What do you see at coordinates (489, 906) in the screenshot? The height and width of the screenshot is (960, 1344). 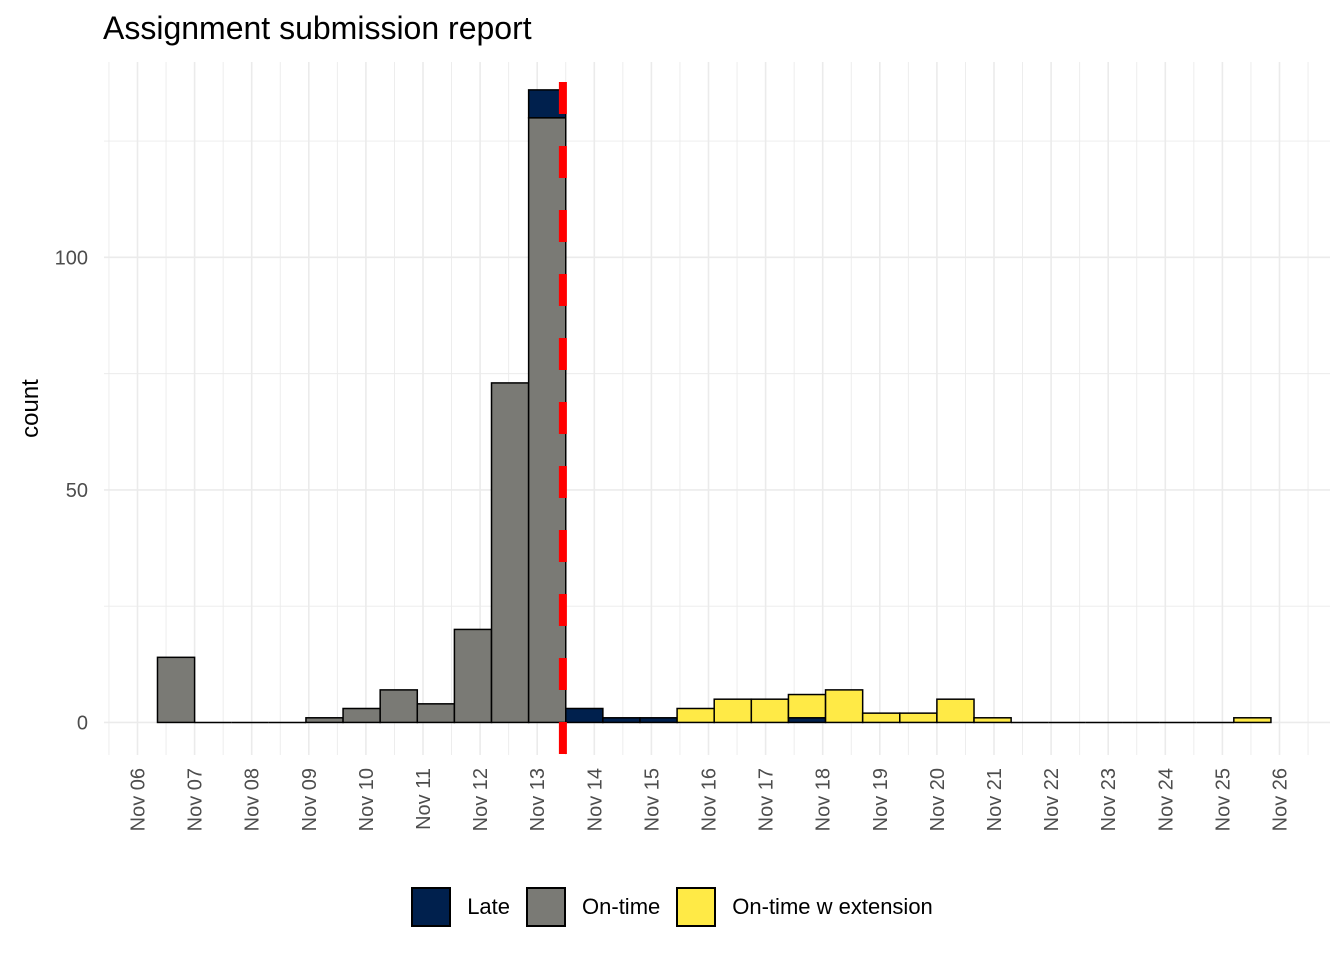 I see `legend-label: Late` at bounding box center [489, 906].